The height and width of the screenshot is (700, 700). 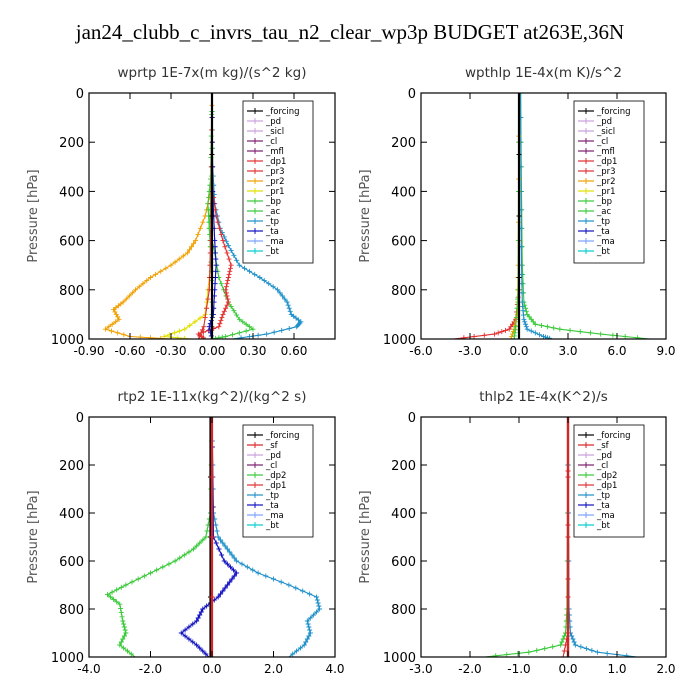 I want to click on y-tick-label: 800, so click(x=71, y=291).